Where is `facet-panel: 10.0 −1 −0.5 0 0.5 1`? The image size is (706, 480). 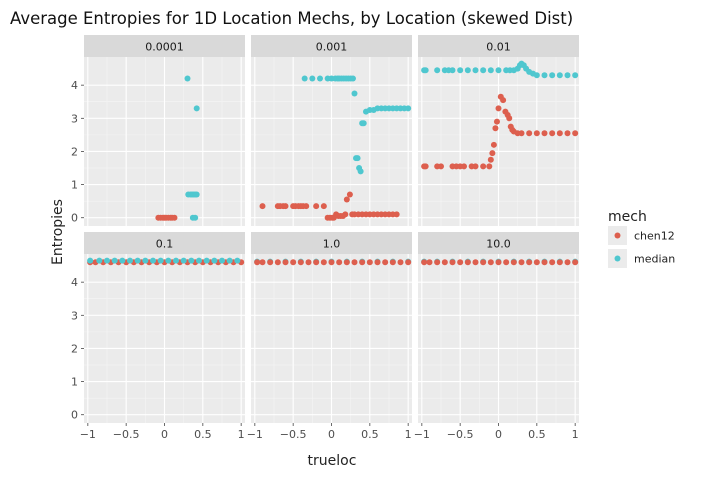
facet-panel: 10.0 −1 −0.5 0 0.5 1 is located at coordinates (496, 336).